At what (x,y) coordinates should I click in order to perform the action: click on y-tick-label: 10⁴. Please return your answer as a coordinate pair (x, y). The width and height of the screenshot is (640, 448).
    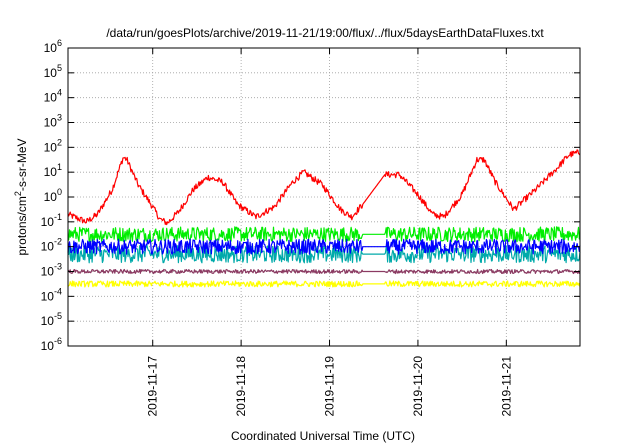
    Looking at the image, I should click on (53, 96).